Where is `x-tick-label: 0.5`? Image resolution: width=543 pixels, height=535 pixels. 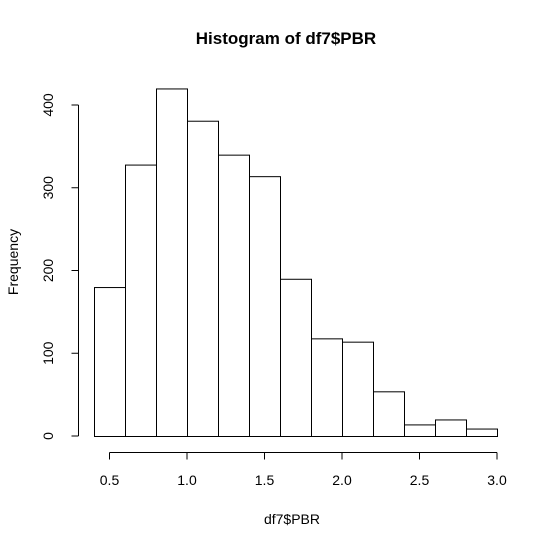 x-tick-label: 0.5 is located at coordinates (110, 480).